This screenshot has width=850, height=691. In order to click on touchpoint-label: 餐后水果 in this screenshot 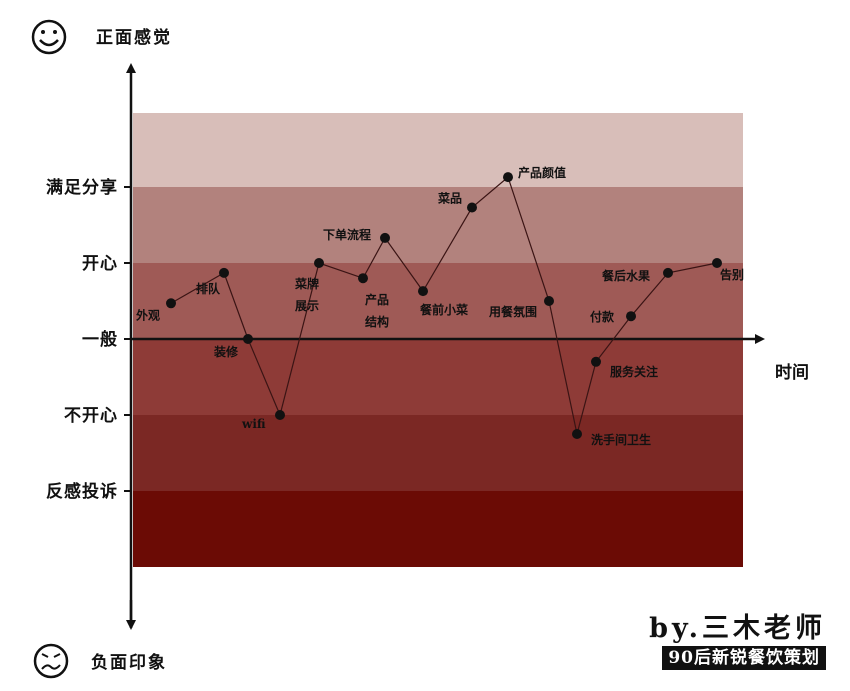, I will do `click(626, 275)`.